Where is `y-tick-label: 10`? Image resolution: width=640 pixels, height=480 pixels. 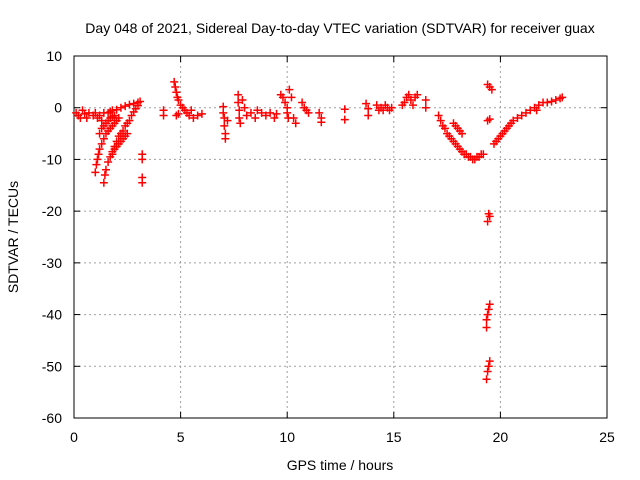
y-tick-label: 10 is located at coordinates (54, 56).